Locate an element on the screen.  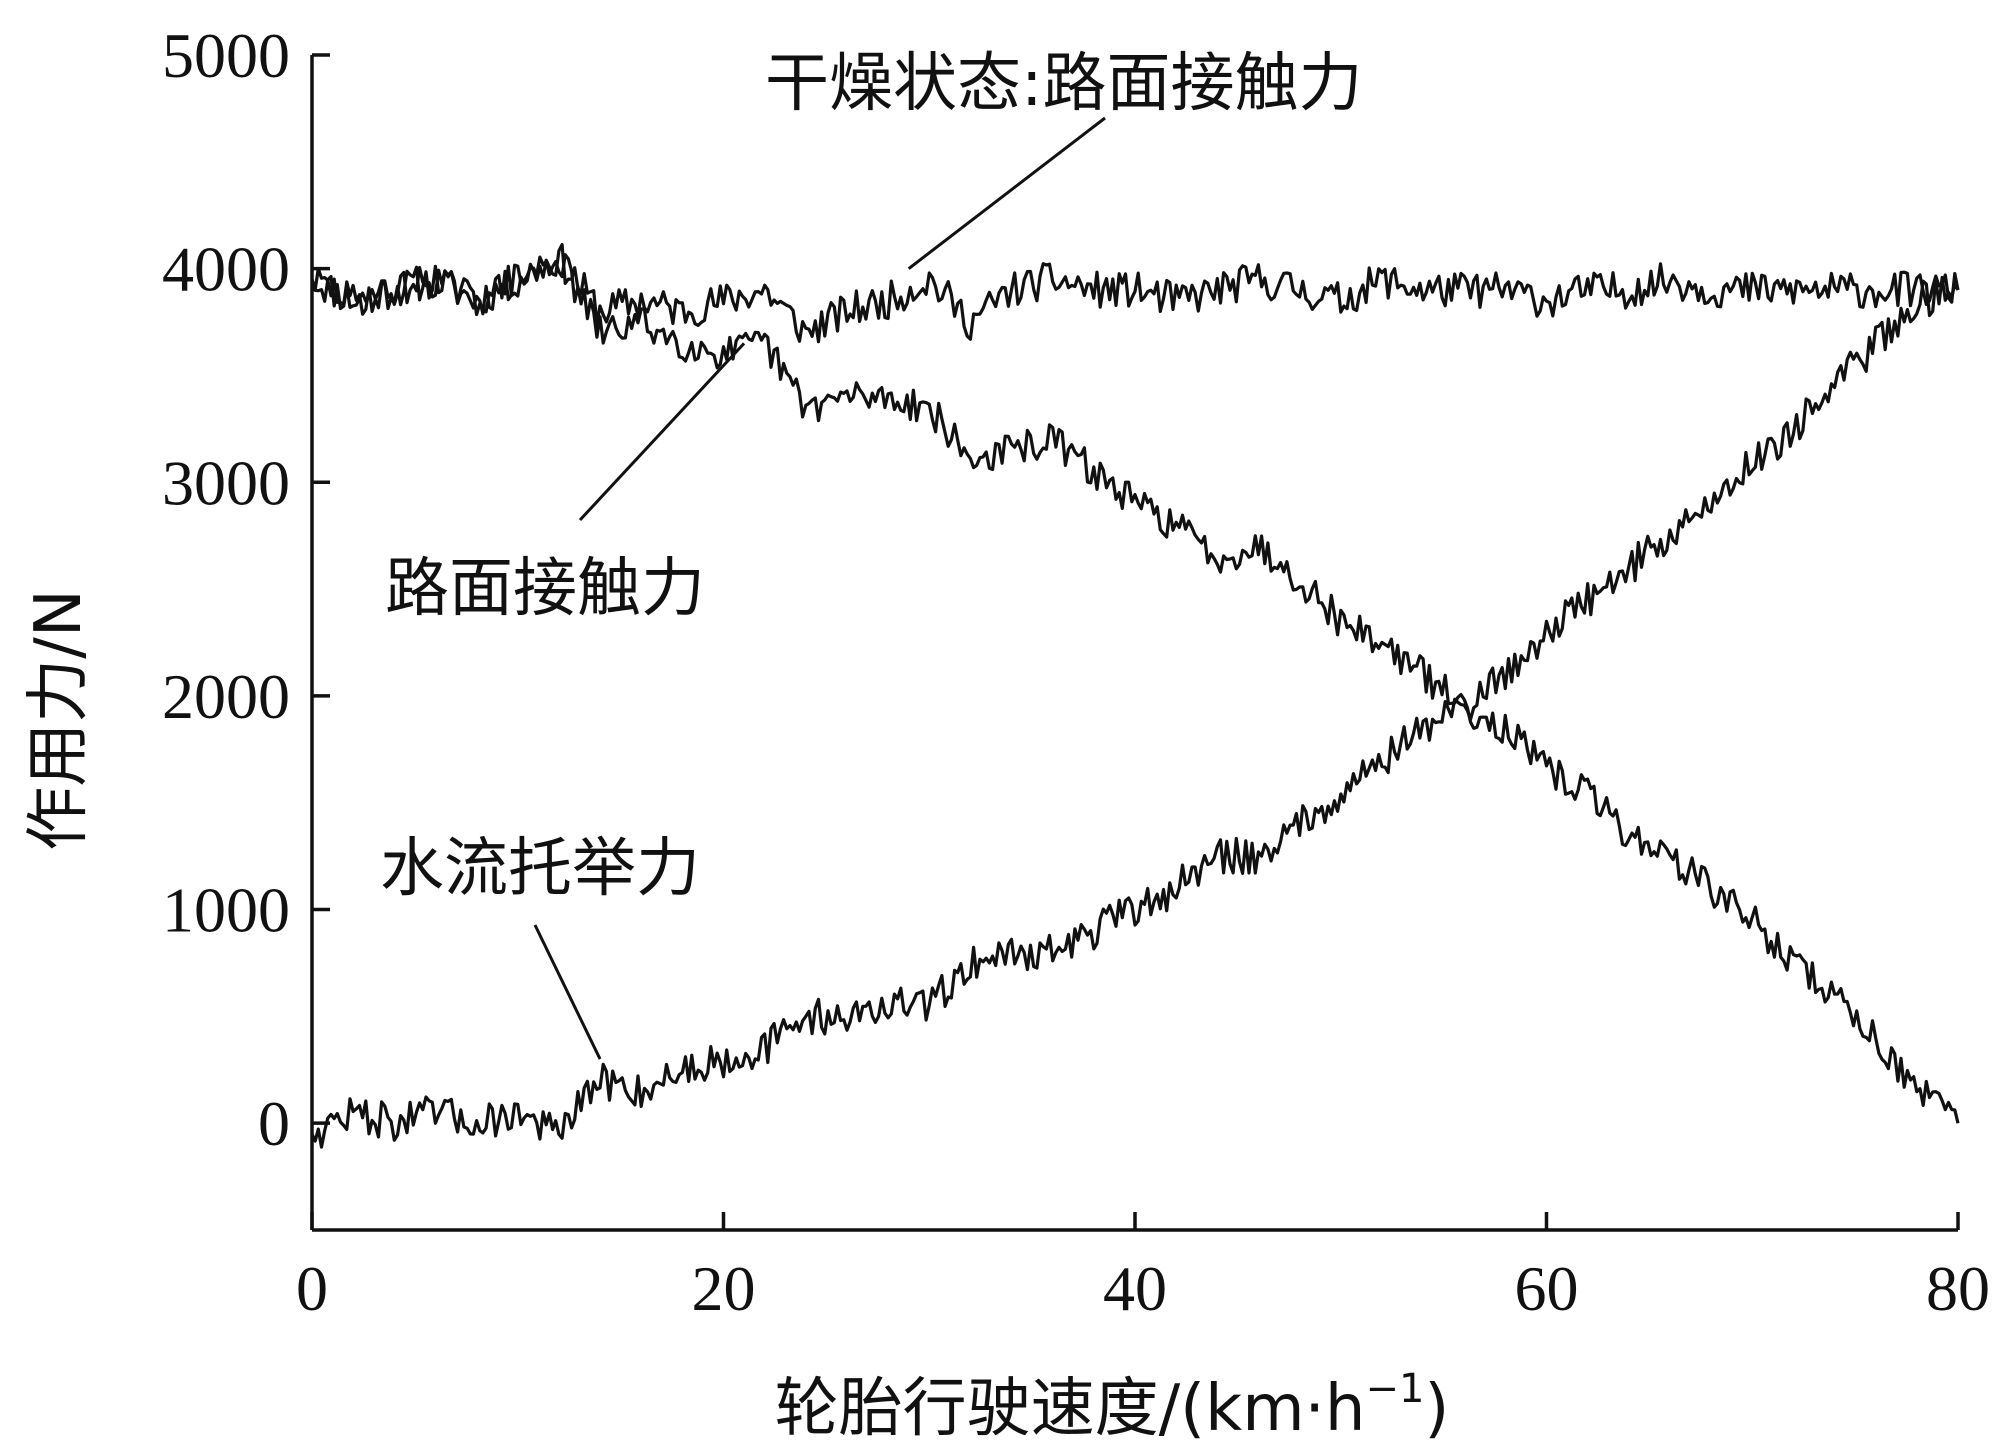
x-tick-label: 20 is located at coordinates (724, 1288).